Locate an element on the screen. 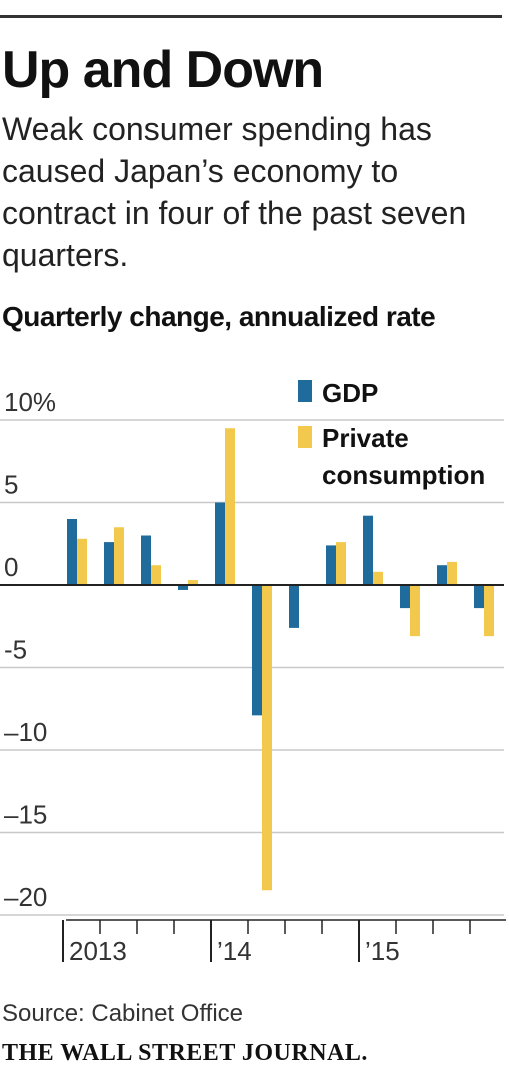 The width and height of the screenshot is (509, 1076). y-tick-label: –15 is located at coordinates (25, 815).